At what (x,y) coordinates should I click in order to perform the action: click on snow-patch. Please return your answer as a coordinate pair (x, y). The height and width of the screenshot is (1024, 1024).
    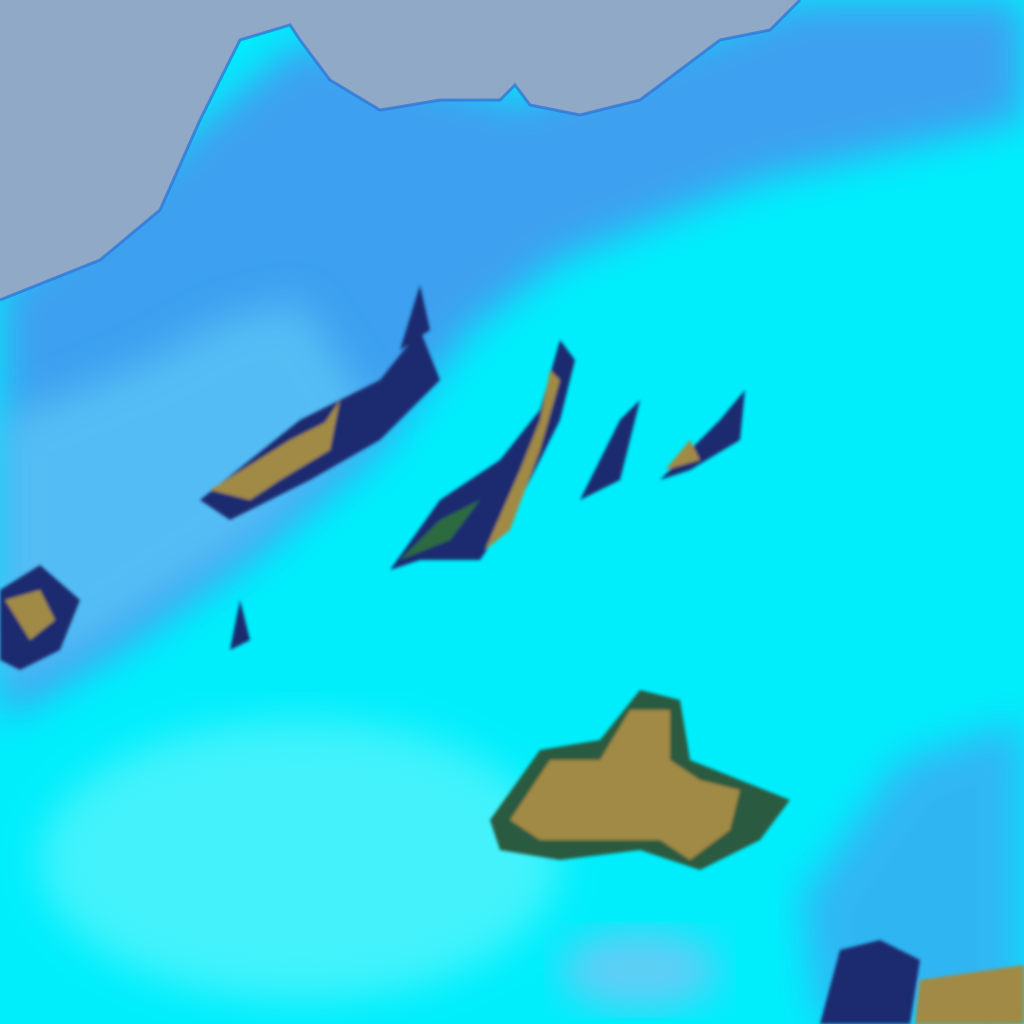
    Looking at the image, I should click on (300, 860).